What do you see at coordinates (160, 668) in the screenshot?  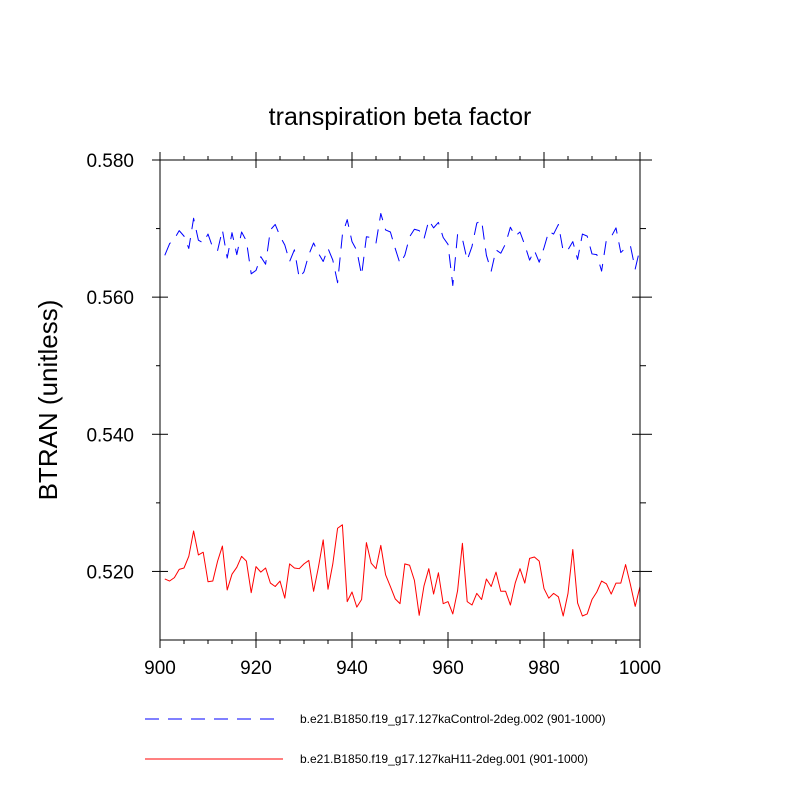 I see `x-tick-label: 900` at bounding box center [160, 668].